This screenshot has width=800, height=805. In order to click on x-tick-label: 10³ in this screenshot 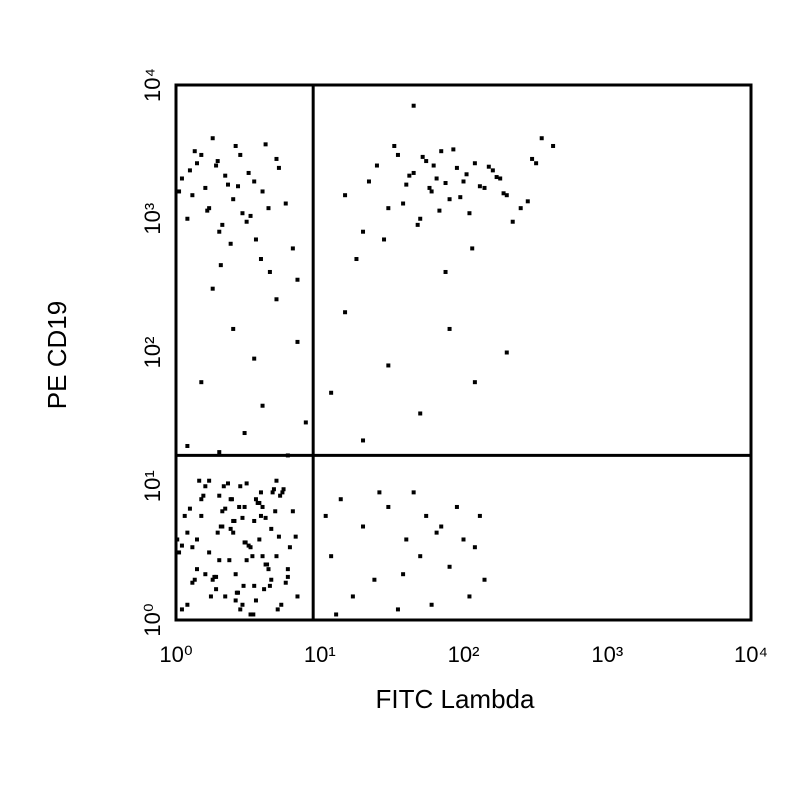, I will do `click(607, 654)`.